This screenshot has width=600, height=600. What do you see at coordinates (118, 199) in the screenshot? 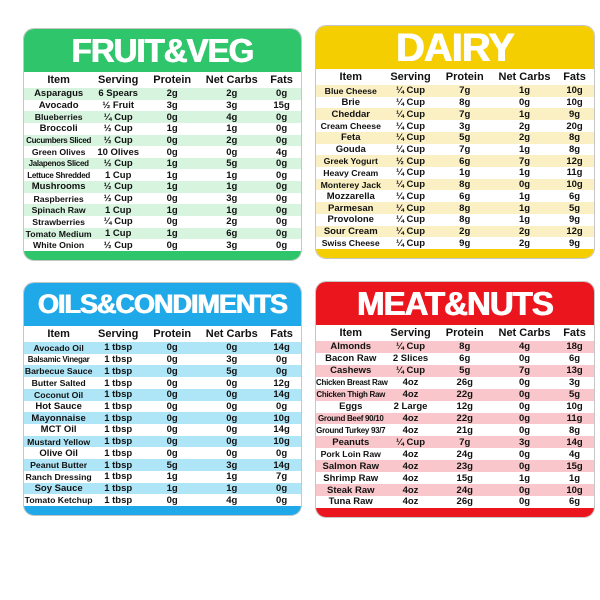
I see `serving-cell: ½ Cup` at bounding box center [118, 199].